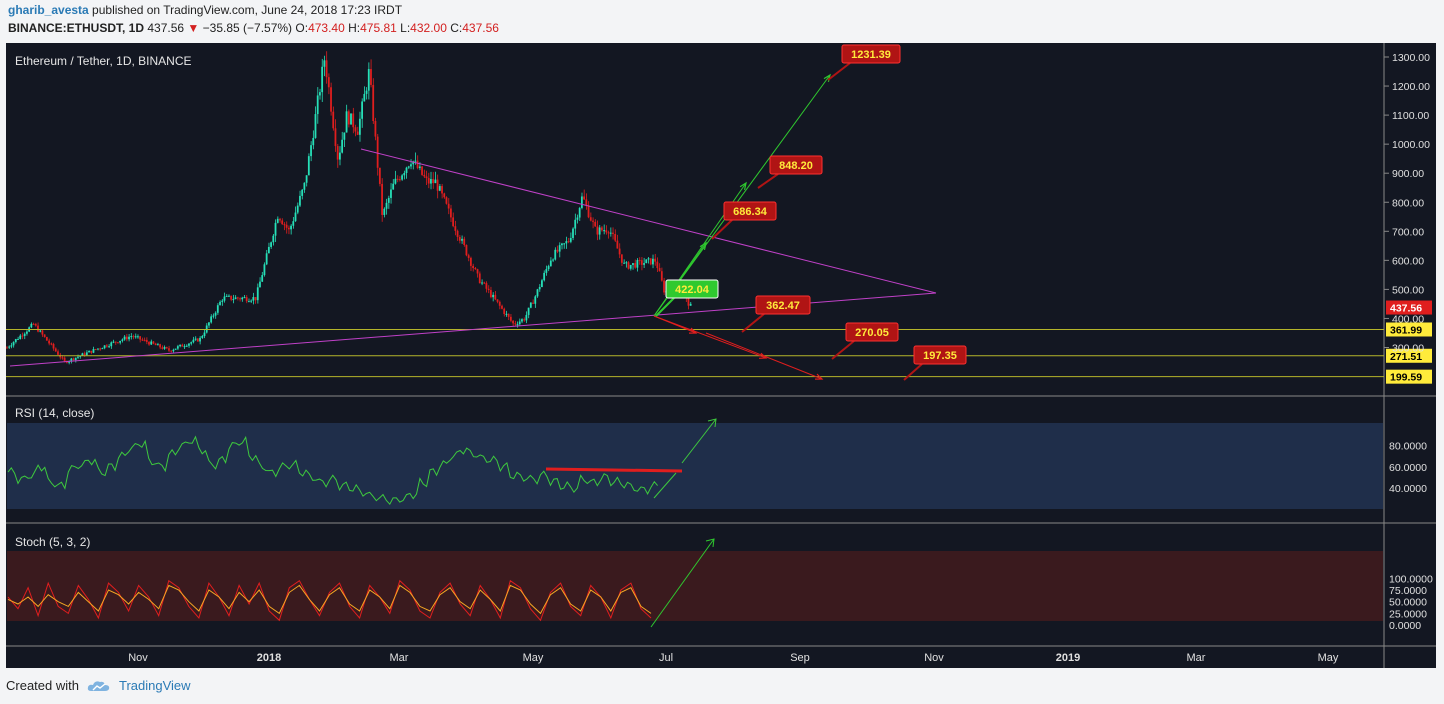  Describe the element at coordinates (1408, 614) in the screenshot. I see `stoch-tick-label: 25.0000` at that location.